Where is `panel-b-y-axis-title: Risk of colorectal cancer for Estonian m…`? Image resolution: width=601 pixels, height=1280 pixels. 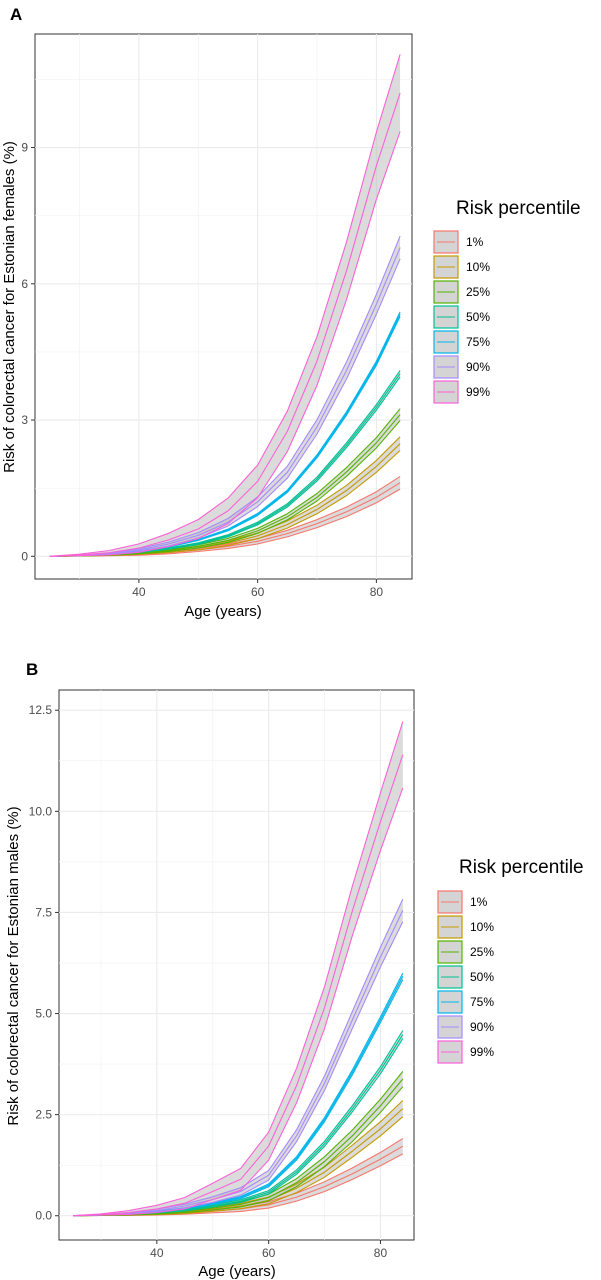
panel-b-y-axis-title: Risk of colorectal cancer for Estonian m… is located at coordinates (13, 965).